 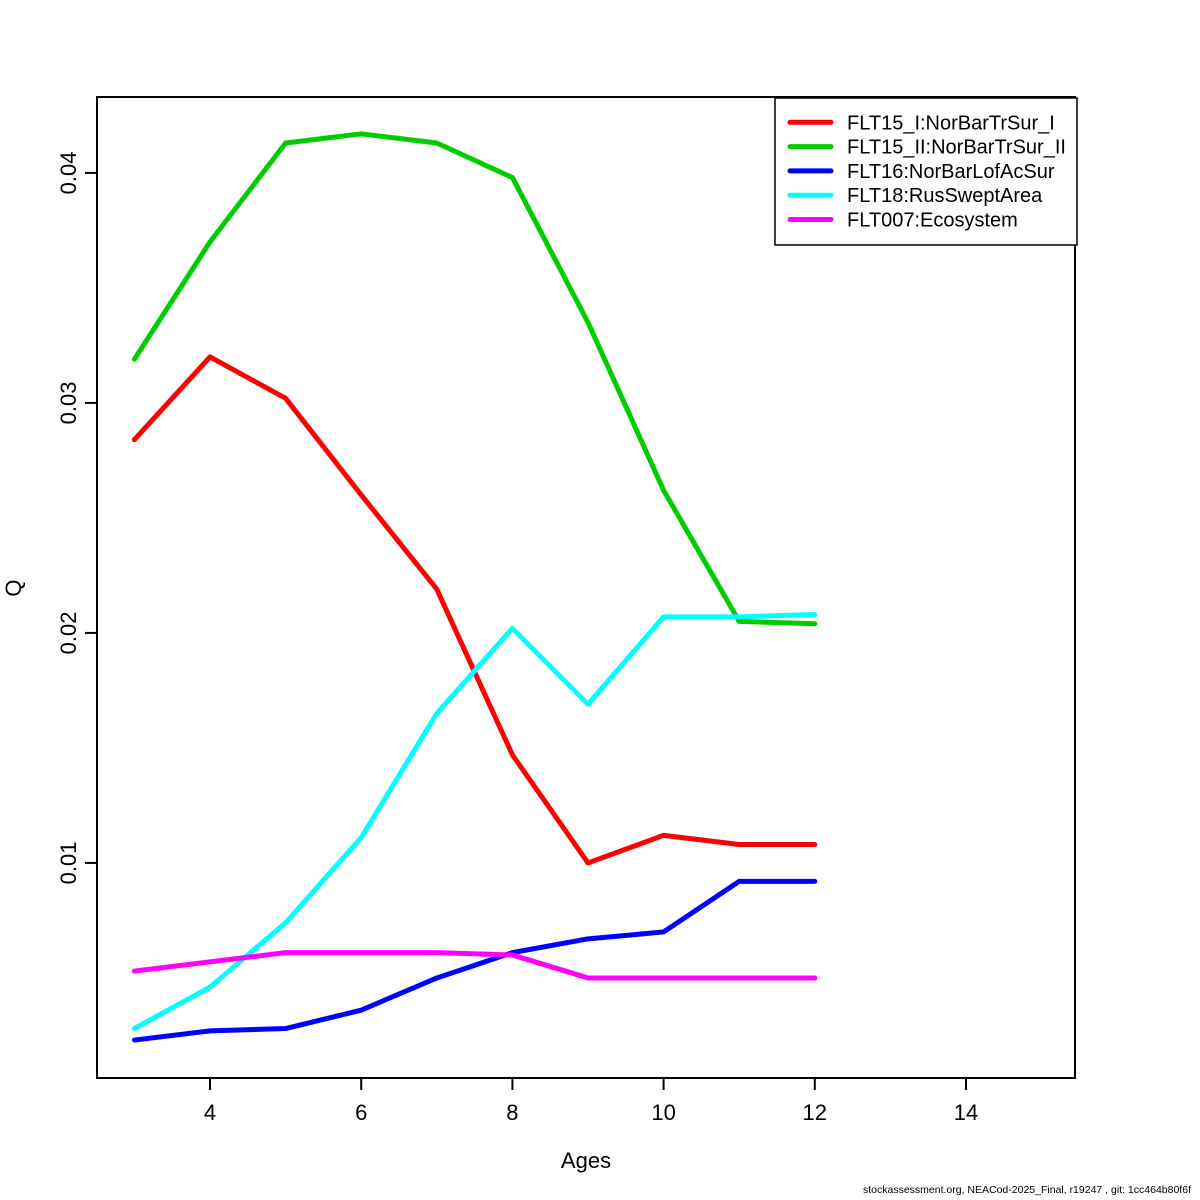 What do you see at coordinates (68, 633) in the screenshot?
I see `y-tick-label: 0.02` at bounding box center [68, 633].